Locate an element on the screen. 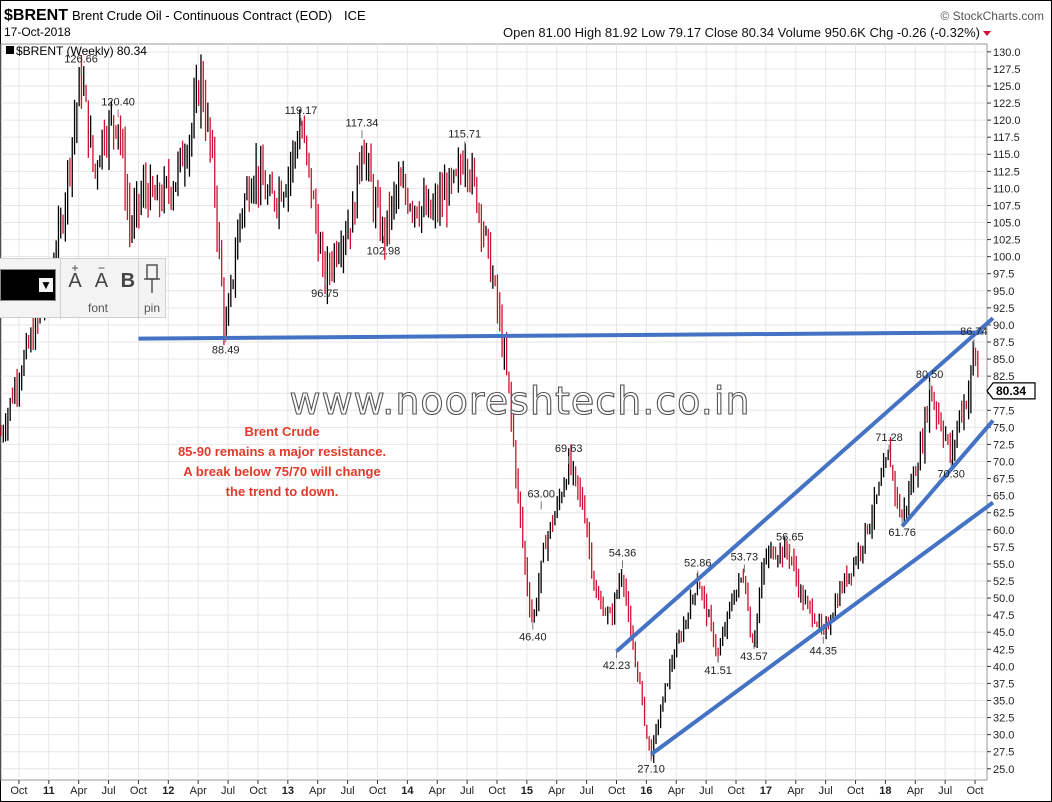 The image size is (1052, 802). y-tick-label: 130.0 is located at coordinates (1007, 53).